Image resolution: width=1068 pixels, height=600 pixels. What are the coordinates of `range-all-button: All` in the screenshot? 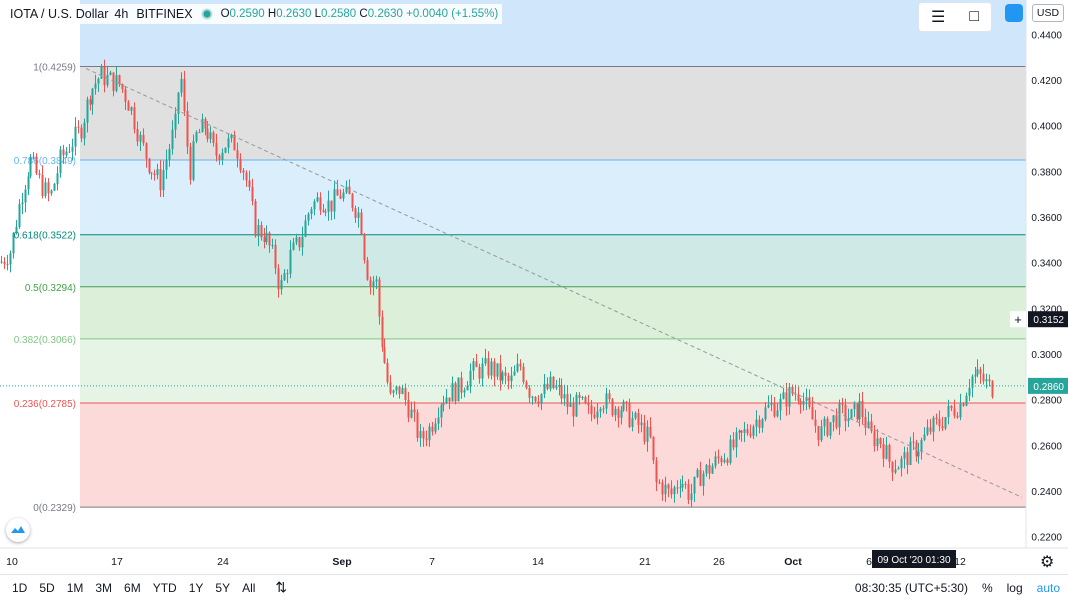 It's located at (249, 587).